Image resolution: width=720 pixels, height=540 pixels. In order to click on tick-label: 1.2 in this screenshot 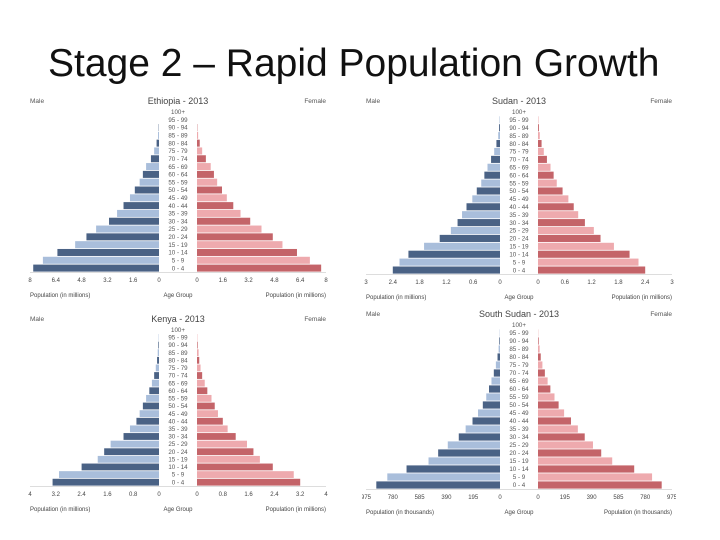, I will do `click(591, 283)`.